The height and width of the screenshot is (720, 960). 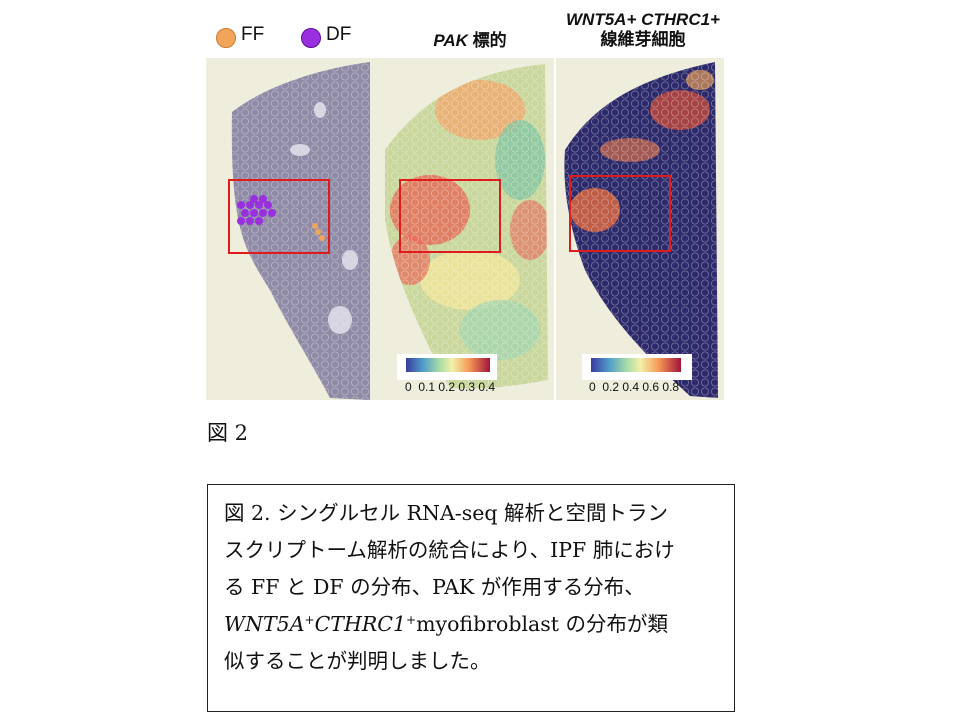 What do you see at coordinates (411, 620) in the screenshot?
I see `caption-sup-2: +` at bounding box center [411, 620].